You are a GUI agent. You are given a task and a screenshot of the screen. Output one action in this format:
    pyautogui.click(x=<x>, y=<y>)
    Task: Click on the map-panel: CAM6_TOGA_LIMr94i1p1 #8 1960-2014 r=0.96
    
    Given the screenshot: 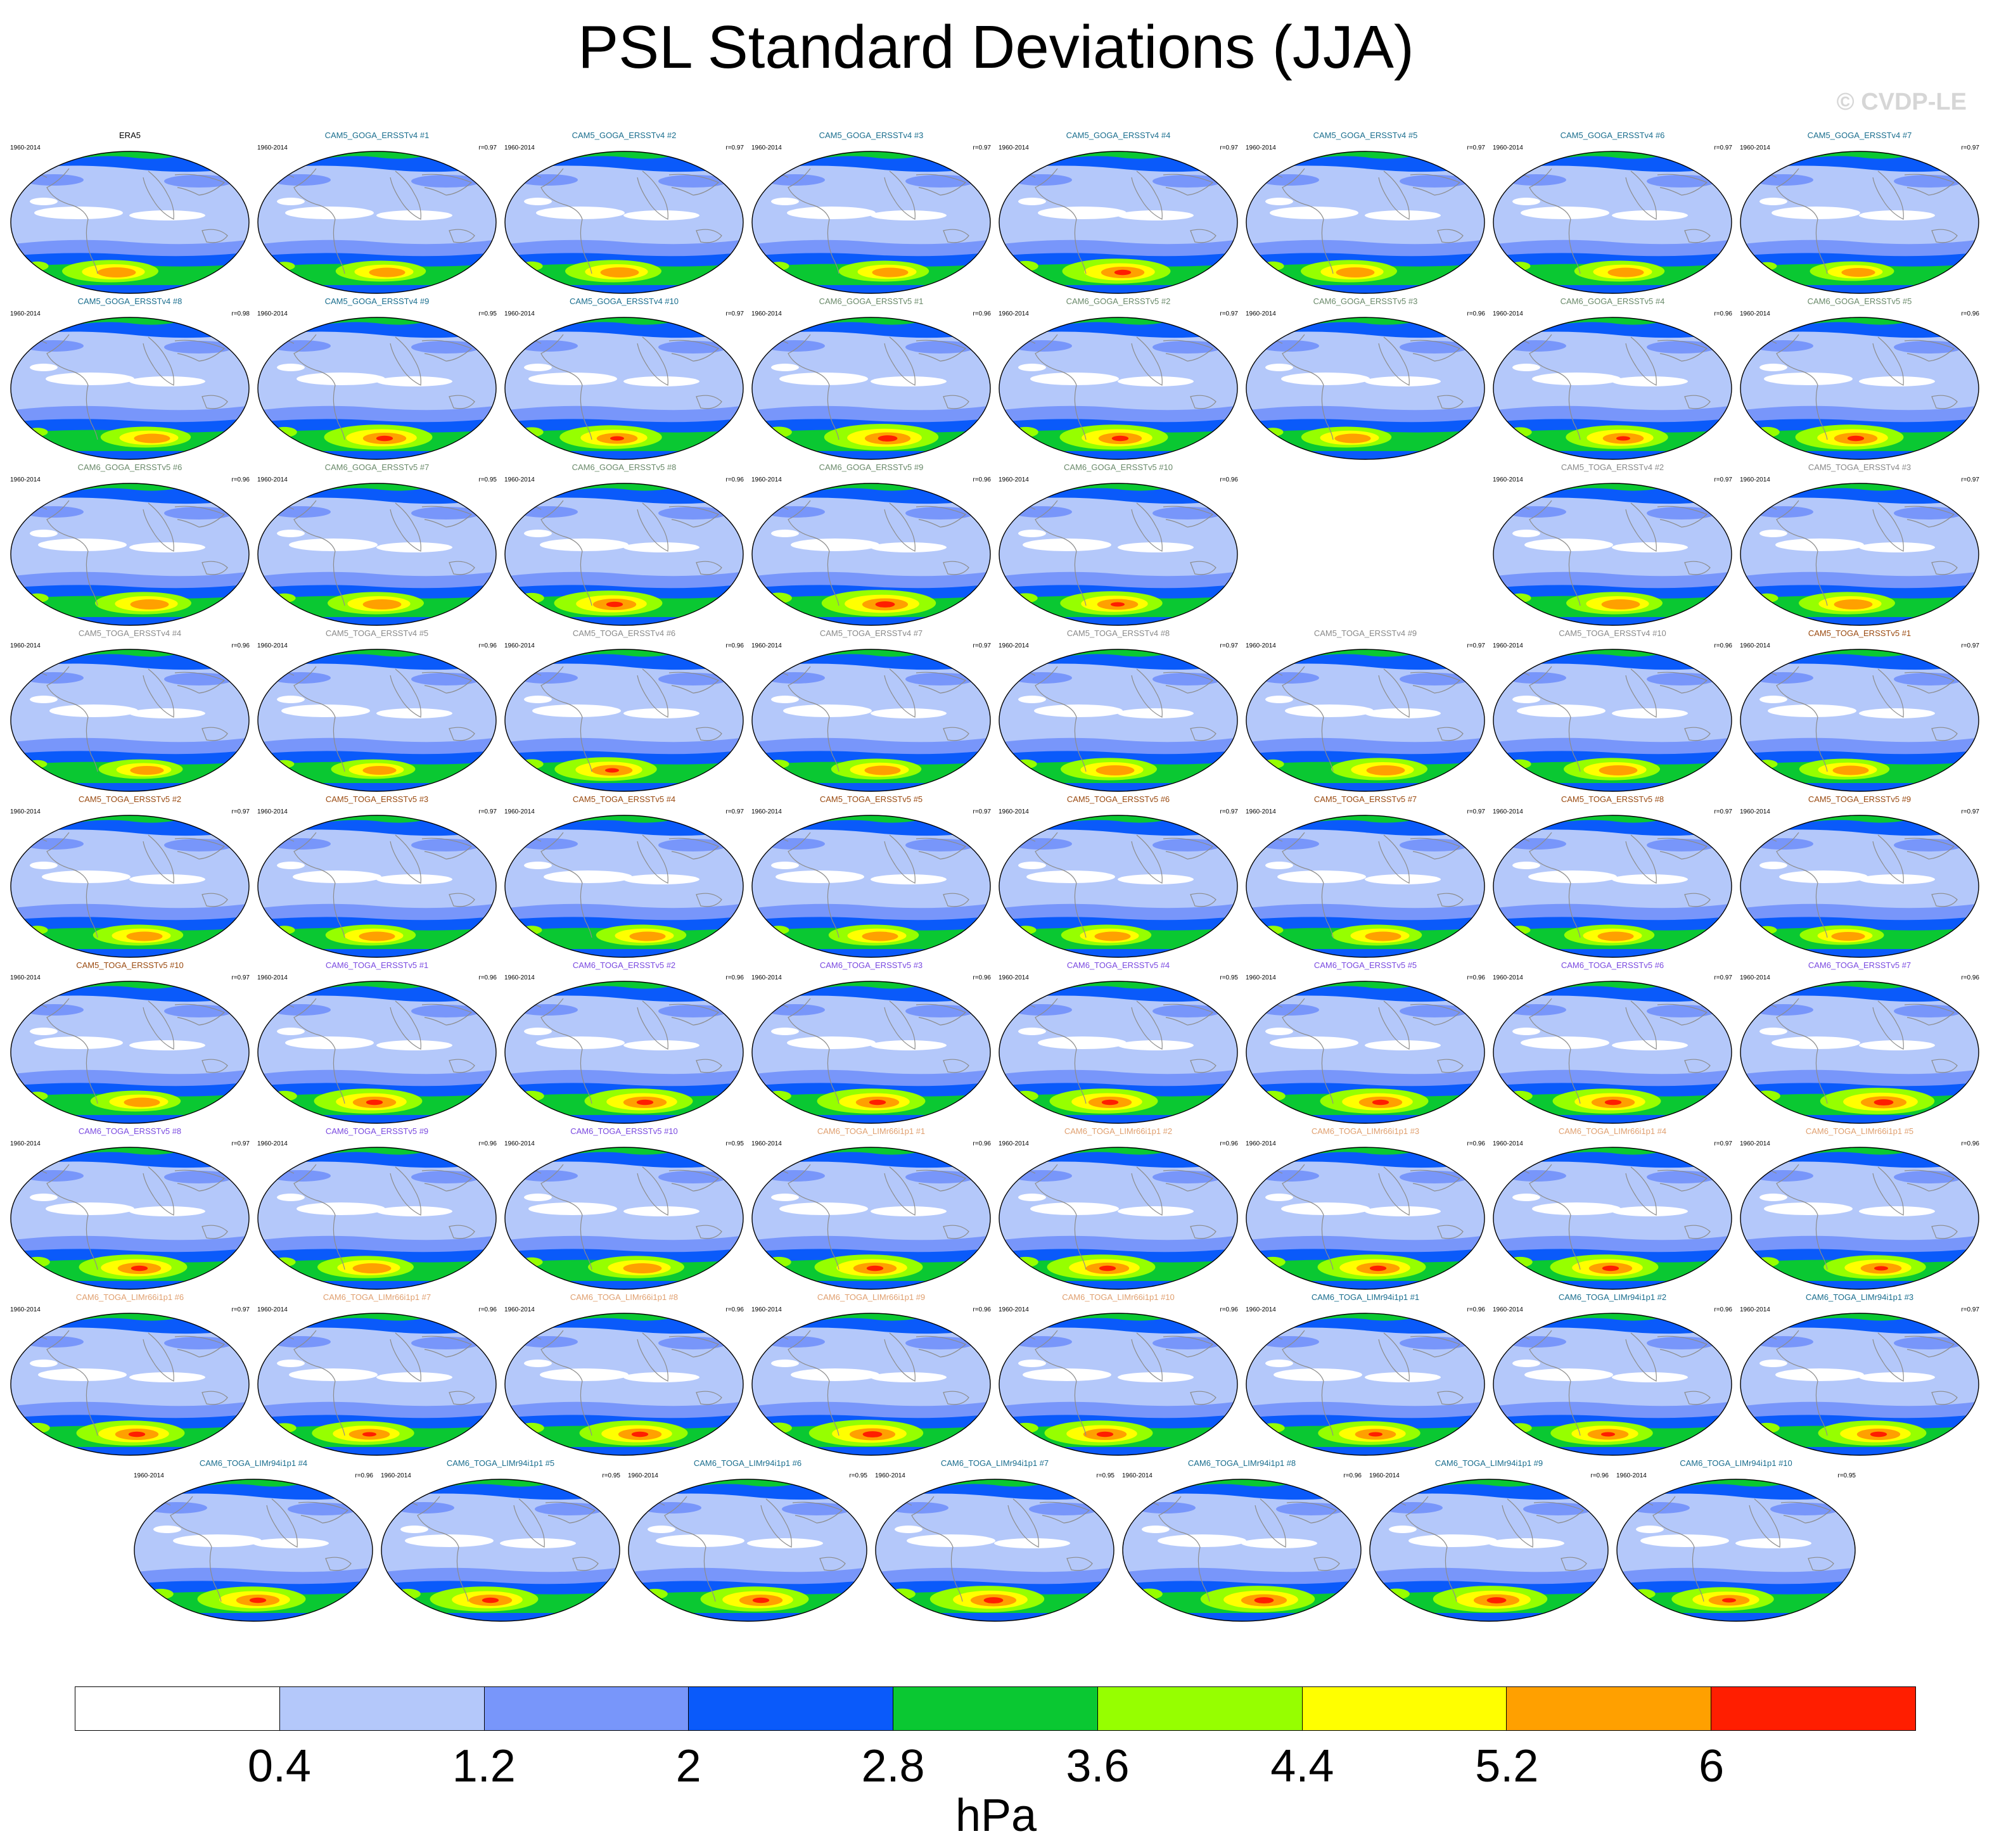 What is the action you would take?
    pyautogui.click(x=1241, y=1541)
    